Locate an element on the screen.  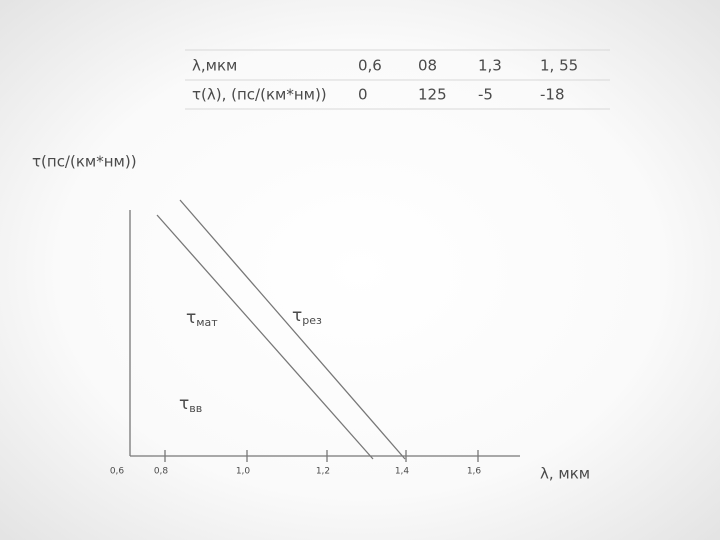
table-cell: 1, 55 is located at coordinates (559, 66).